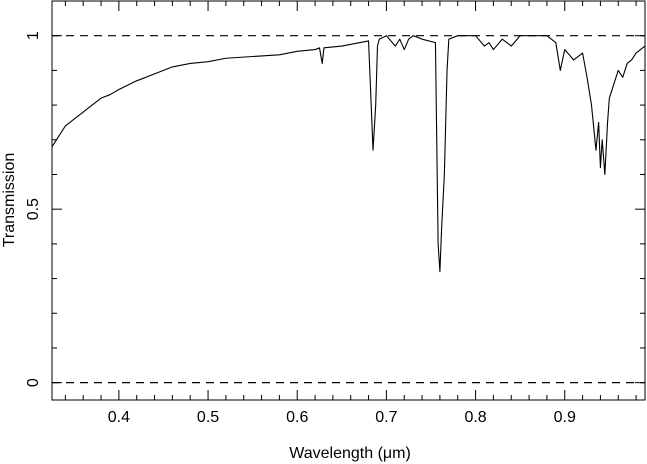 This screenshot has width=647, height=464. Describe the element at coordinates (350, 453) in the screenshot. I see `x-axis-title: Wavelength (μm)` at that location.